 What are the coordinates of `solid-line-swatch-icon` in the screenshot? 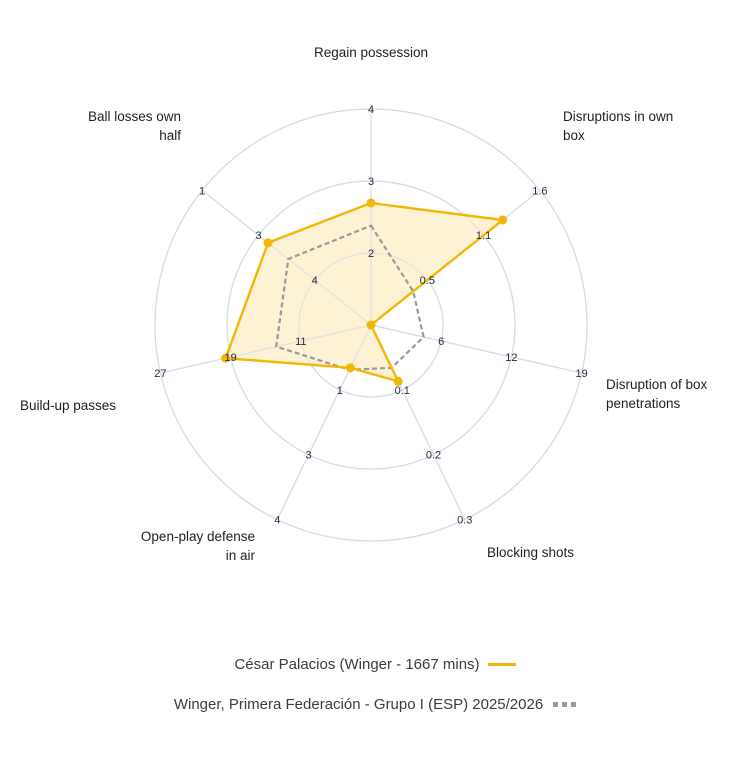 It's located at (501, 664).